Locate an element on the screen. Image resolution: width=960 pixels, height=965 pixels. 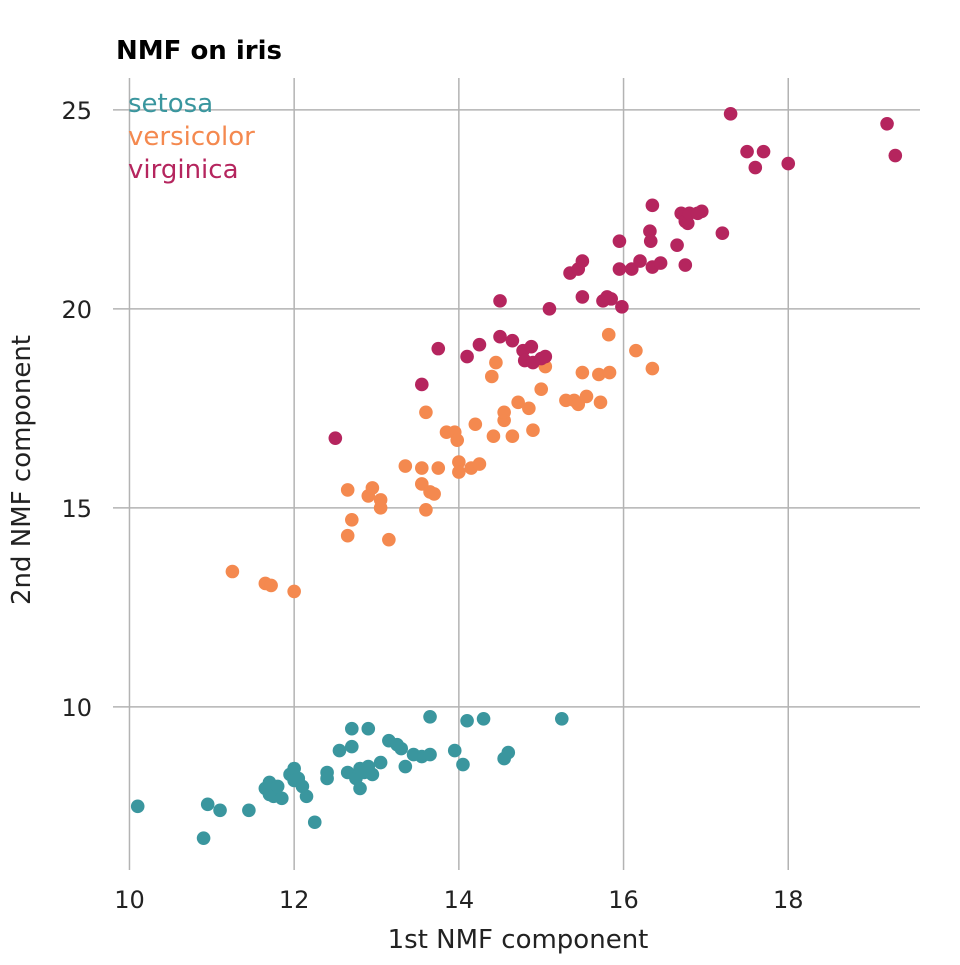
legend-label-versicolor: versicolor is located at coordinates (191, 137).